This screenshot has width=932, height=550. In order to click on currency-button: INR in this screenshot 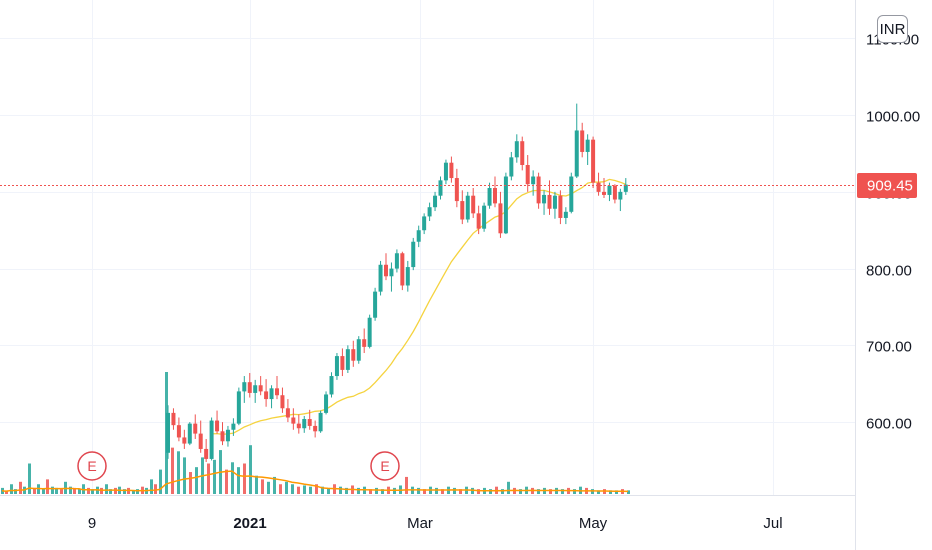, I will do `click(892, 29)`.